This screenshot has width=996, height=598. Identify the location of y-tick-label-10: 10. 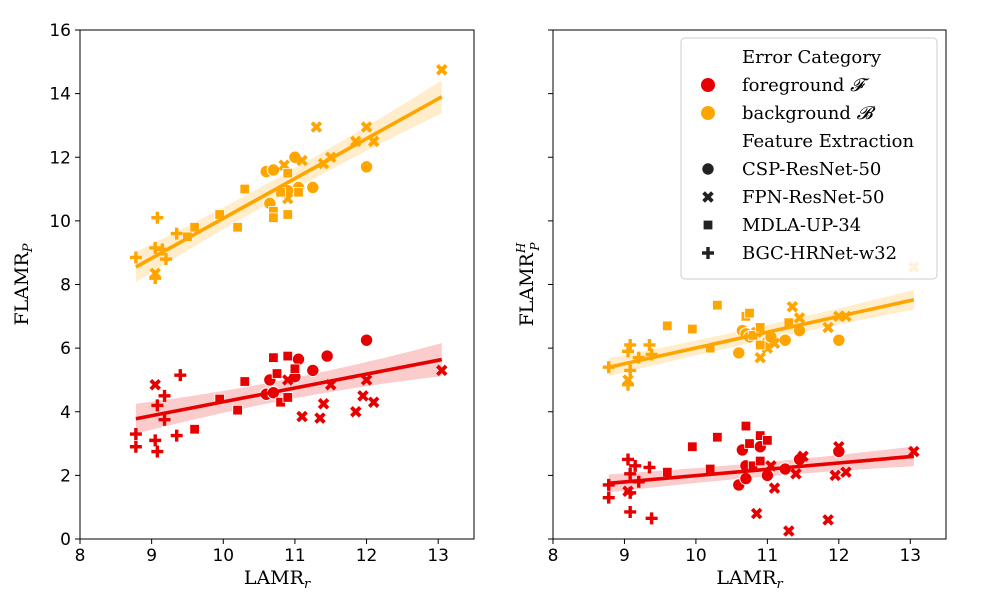
(60, 222).